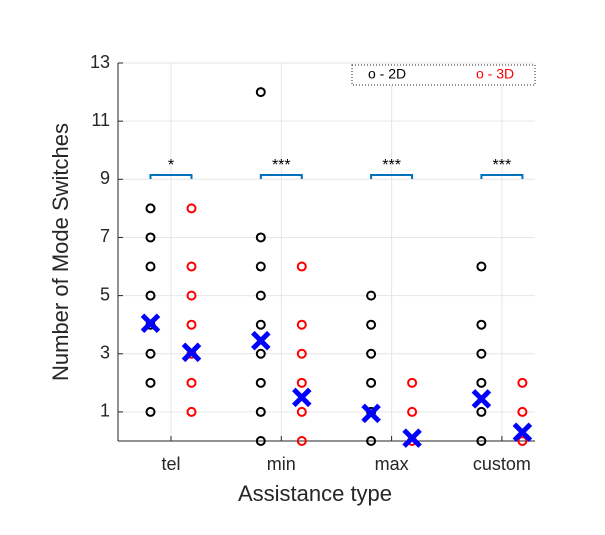 The image size is (605, 535). Describe the element at coordinates (495, 74) in the screenshot. I see `legend-entry: o - 3D` at that location.